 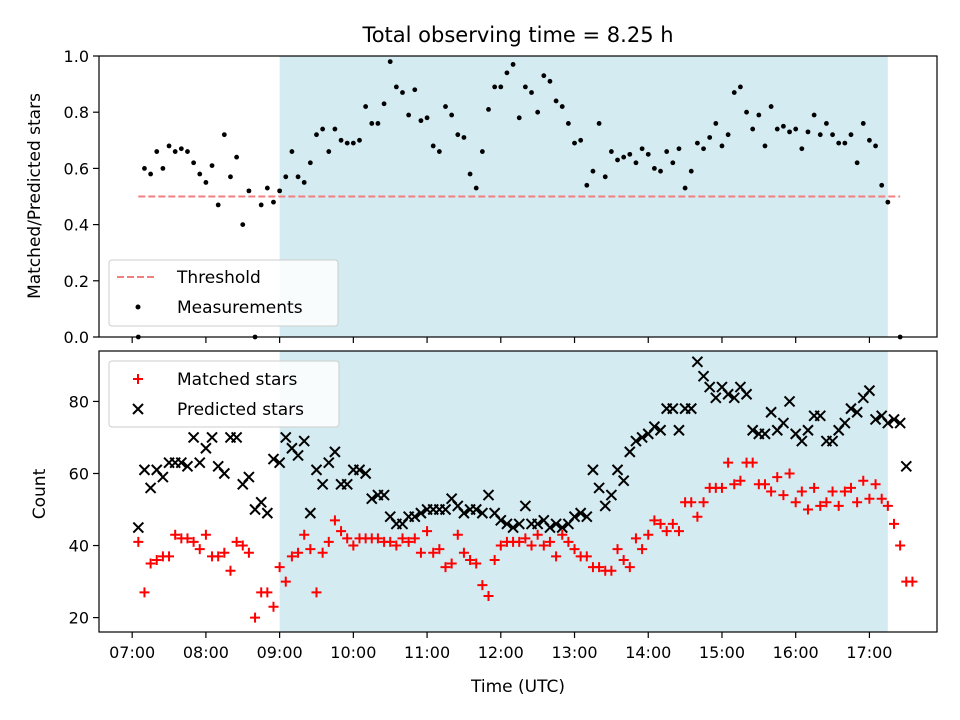 I want to click on top-legend-box, so click(x=223, y=293).